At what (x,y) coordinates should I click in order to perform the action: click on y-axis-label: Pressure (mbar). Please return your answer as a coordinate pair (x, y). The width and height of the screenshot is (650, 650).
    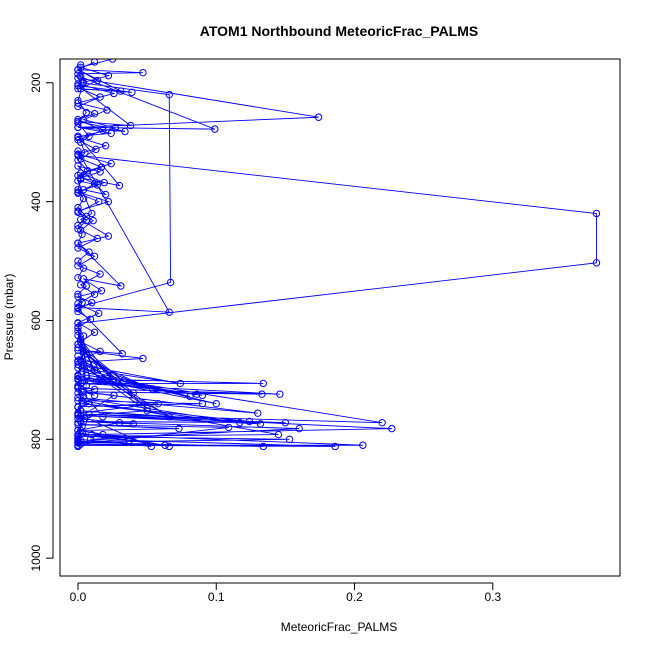
    Looking at the image, I should click on (9, 317).